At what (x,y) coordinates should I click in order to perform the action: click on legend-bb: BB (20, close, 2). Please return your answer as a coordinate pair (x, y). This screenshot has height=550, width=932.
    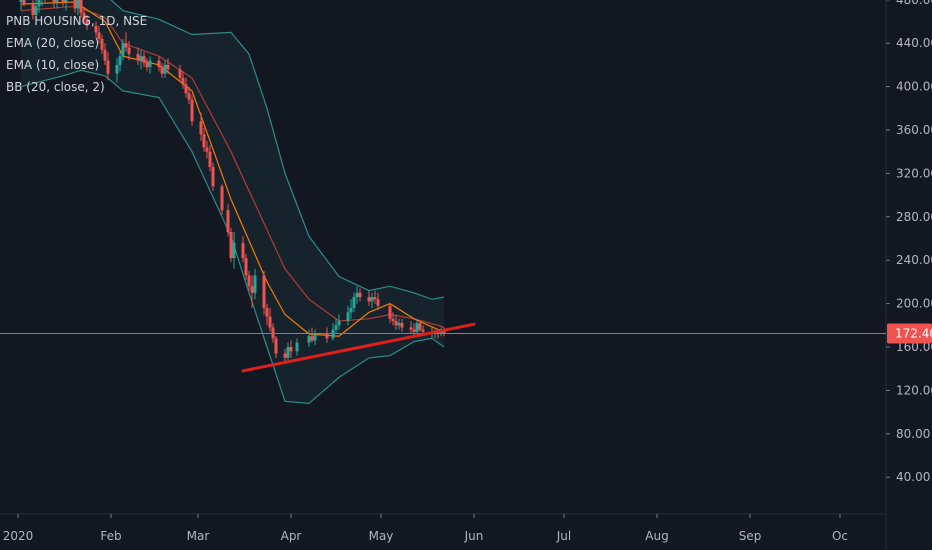
    Looking at the image, I should click on (55, 87).